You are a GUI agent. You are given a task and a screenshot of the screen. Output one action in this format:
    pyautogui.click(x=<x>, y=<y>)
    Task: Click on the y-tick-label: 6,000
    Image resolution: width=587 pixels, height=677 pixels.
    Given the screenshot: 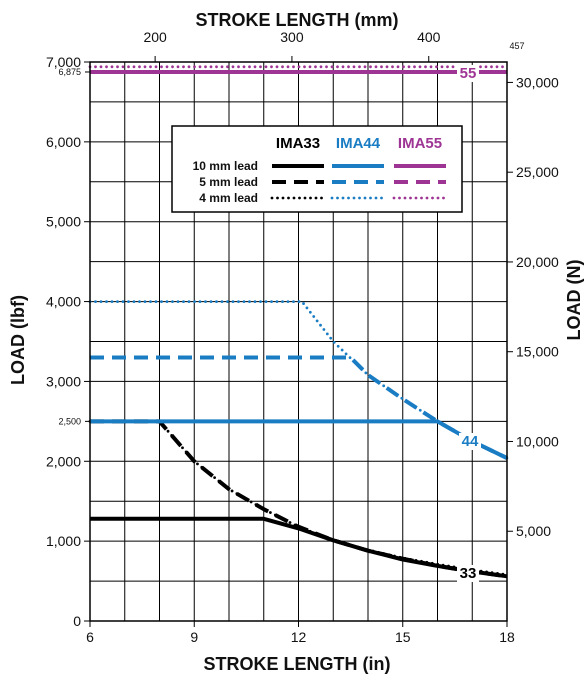 What is the action you would take?
    pyautogui.click(x=63, y=142)
    